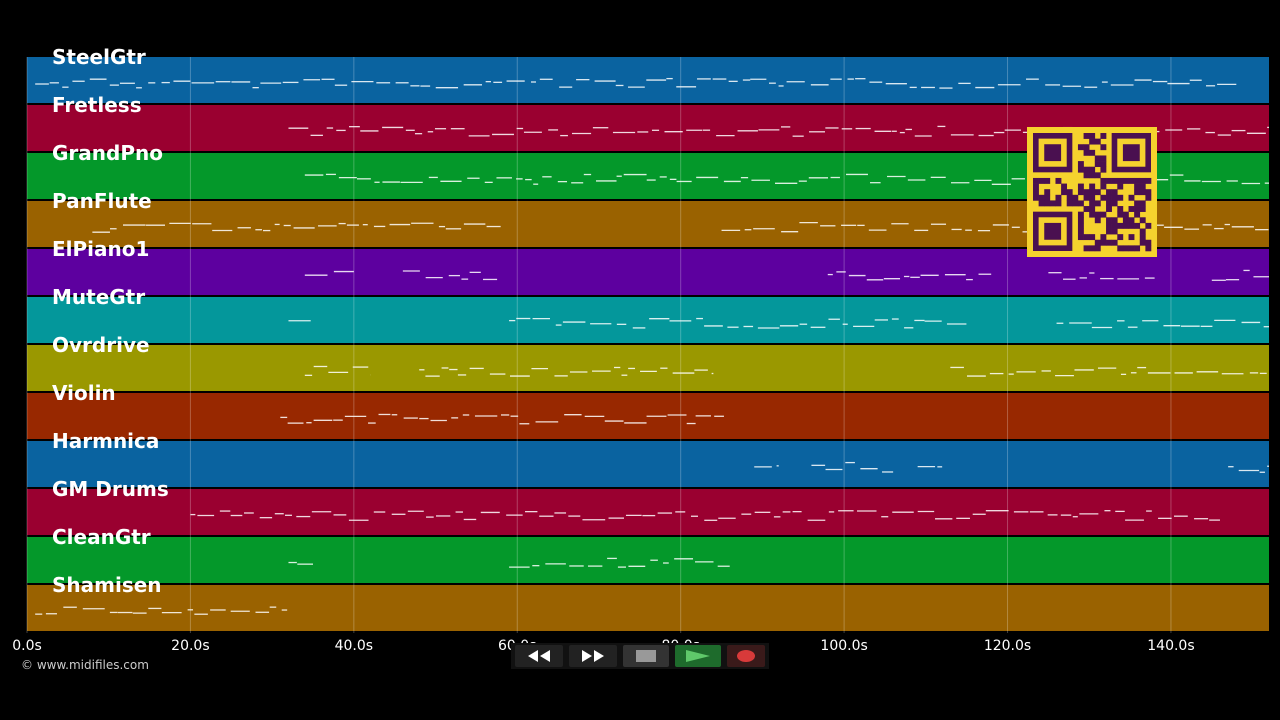 Image resolution: width=1280 pixels, height=720 pixels. Describe the element at coordinates (593, 656) in the screenshot. I see `fast-forward-button` at that location.